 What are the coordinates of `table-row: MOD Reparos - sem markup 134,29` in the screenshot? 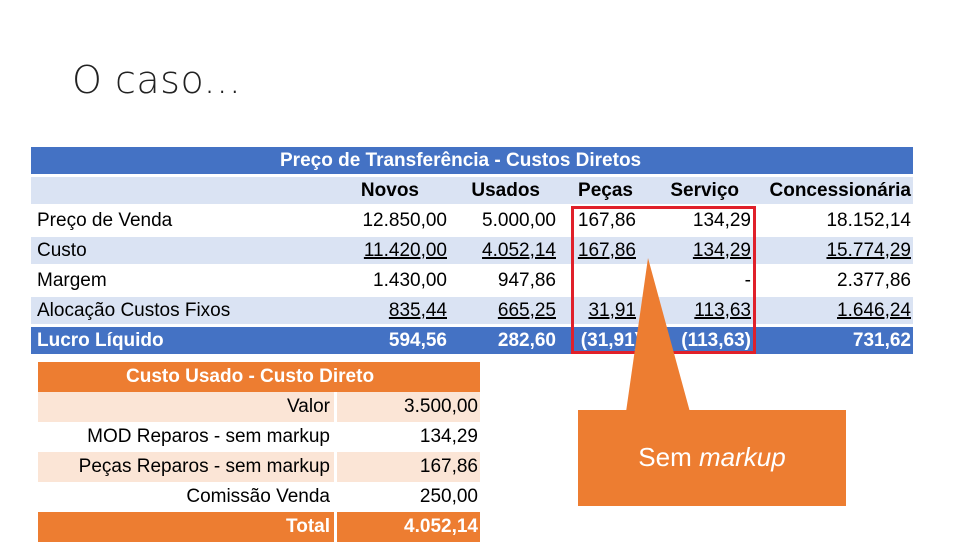 It's located at (259, 437).